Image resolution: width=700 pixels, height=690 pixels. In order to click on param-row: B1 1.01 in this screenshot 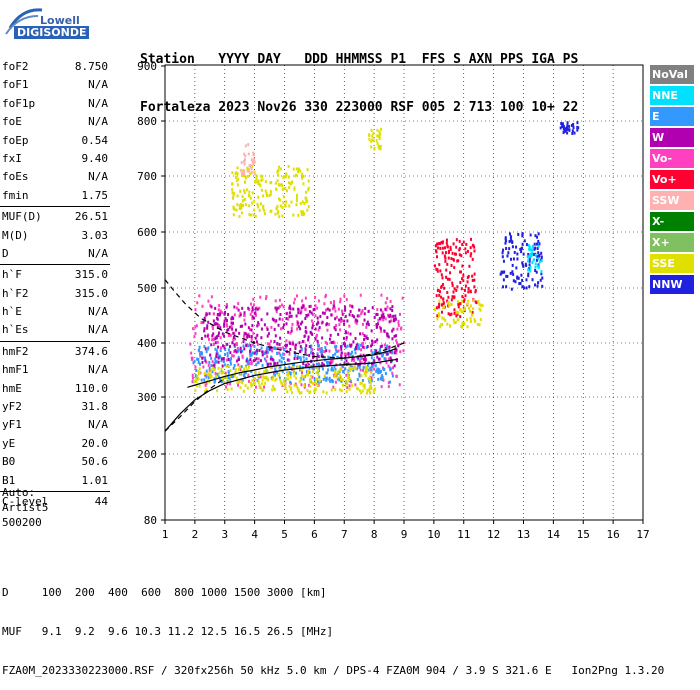, I will do `click(55, 481)`.